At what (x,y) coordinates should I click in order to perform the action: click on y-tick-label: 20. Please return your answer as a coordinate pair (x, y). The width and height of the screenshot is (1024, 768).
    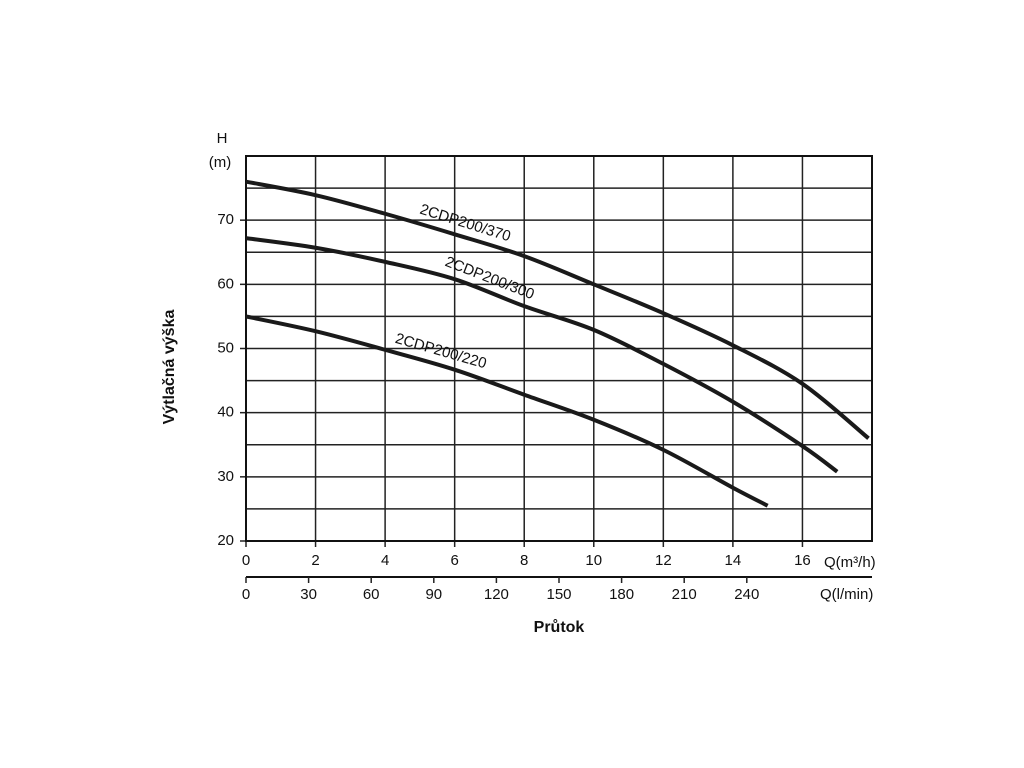
    Looking at the image, I should click on (225, 540).